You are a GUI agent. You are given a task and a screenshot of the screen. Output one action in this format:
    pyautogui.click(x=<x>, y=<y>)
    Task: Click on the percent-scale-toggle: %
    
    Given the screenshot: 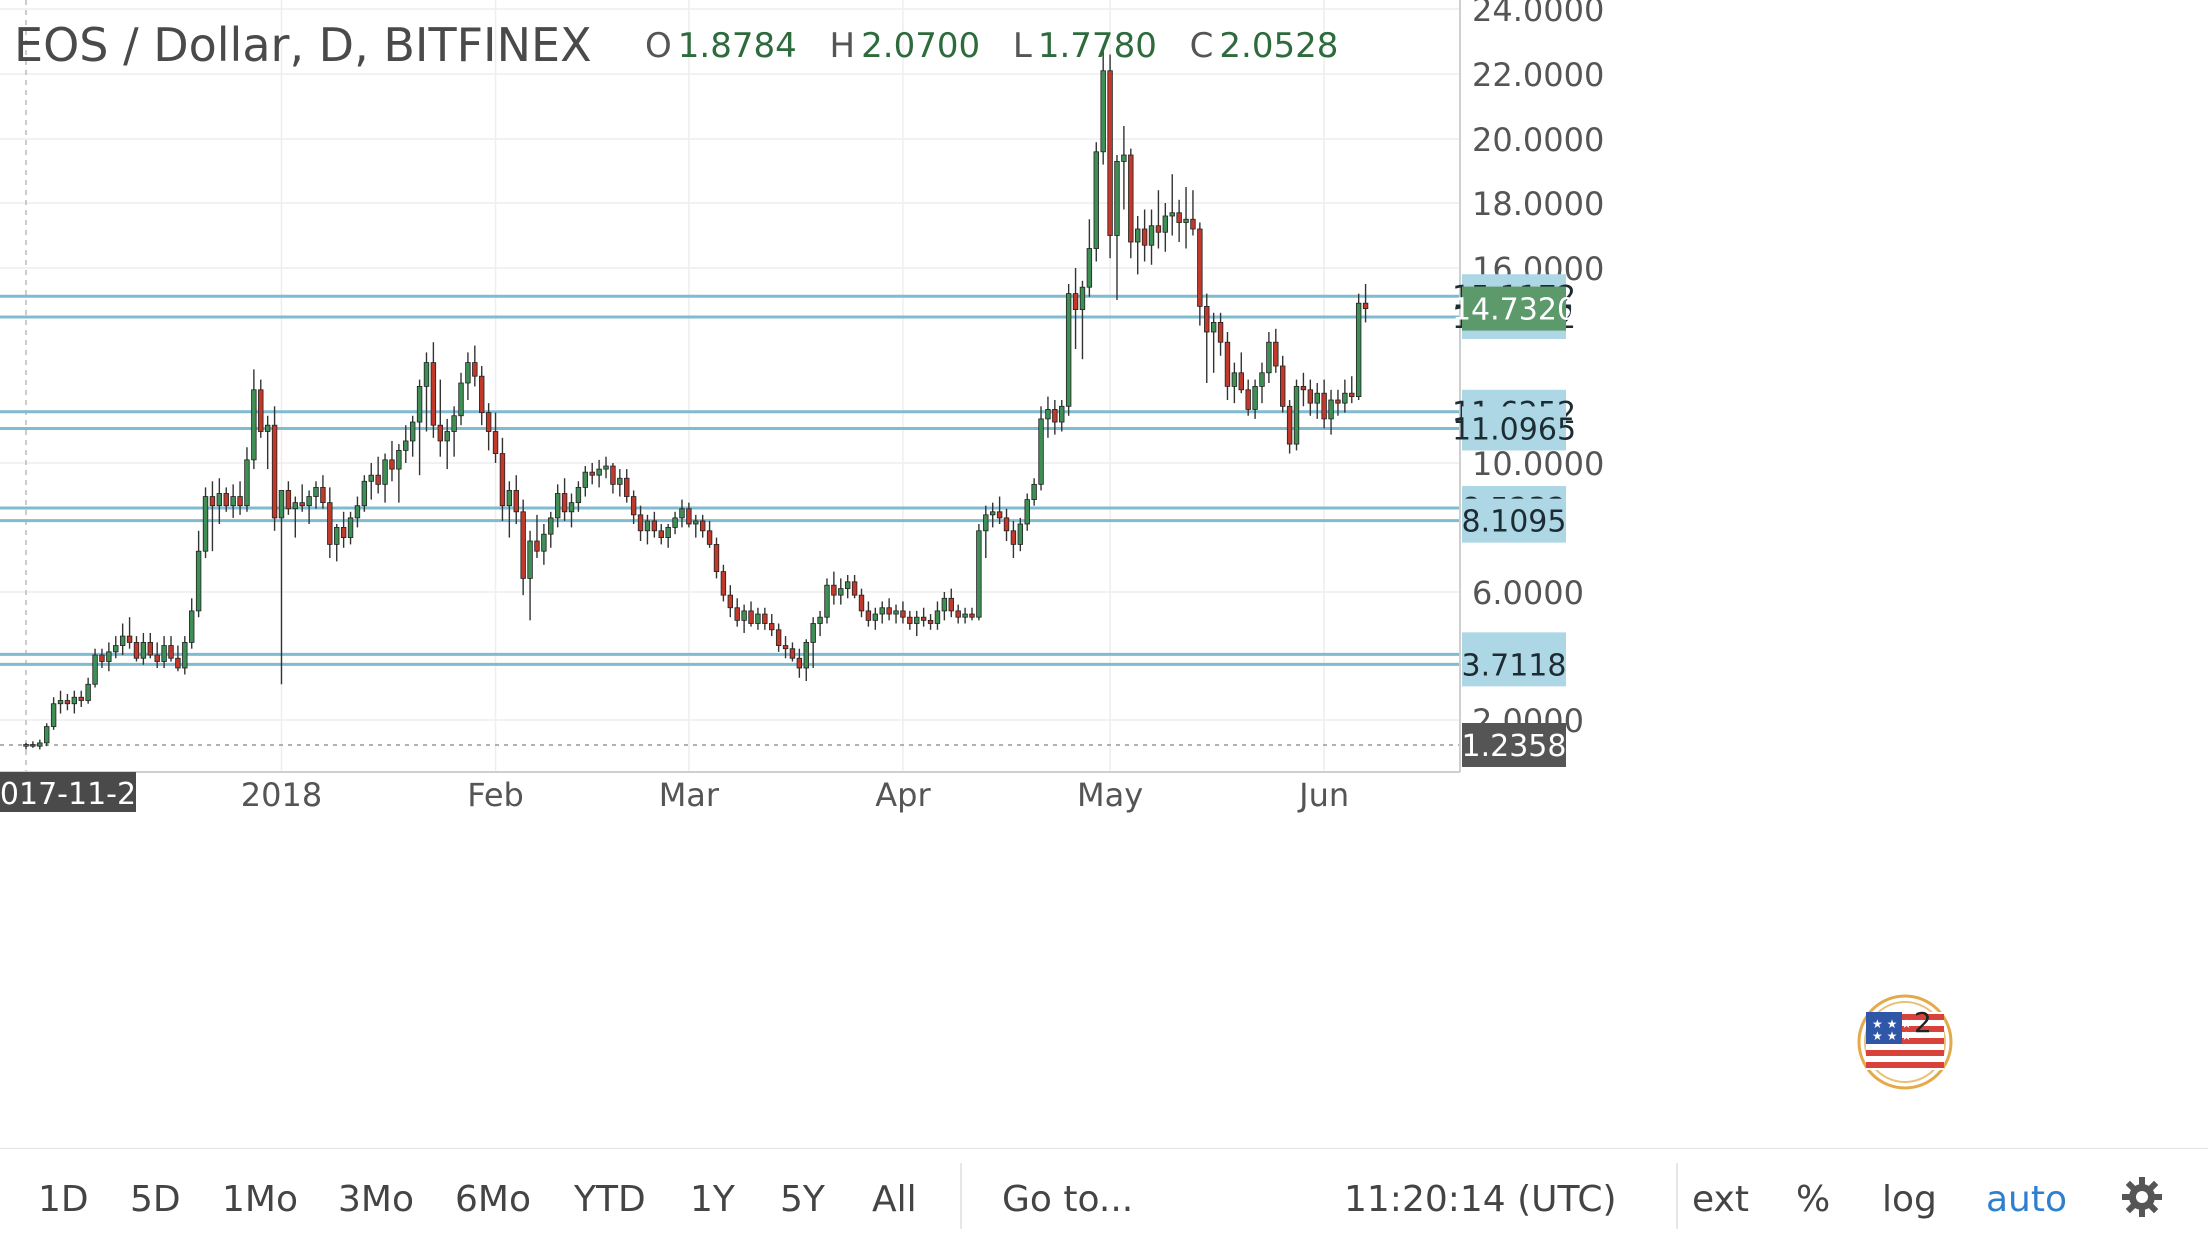 What is the action you would take?
    pyautogui.click(x=1813, y=1199)
    